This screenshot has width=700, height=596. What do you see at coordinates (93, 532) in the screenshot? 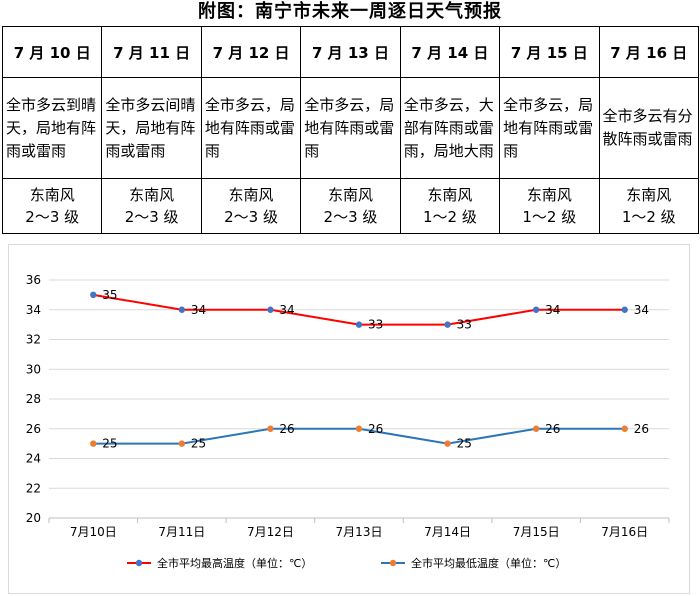
I see `x-tick-label: 7月10日` at bounding box center [93, 532].